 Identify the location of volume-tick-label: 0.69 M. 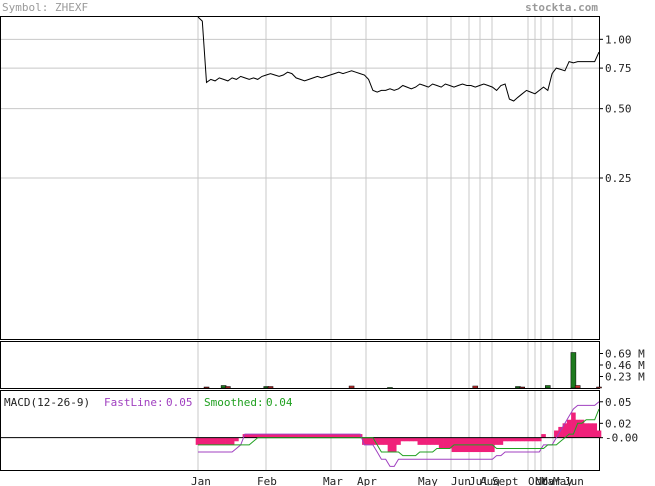
(625, 354).